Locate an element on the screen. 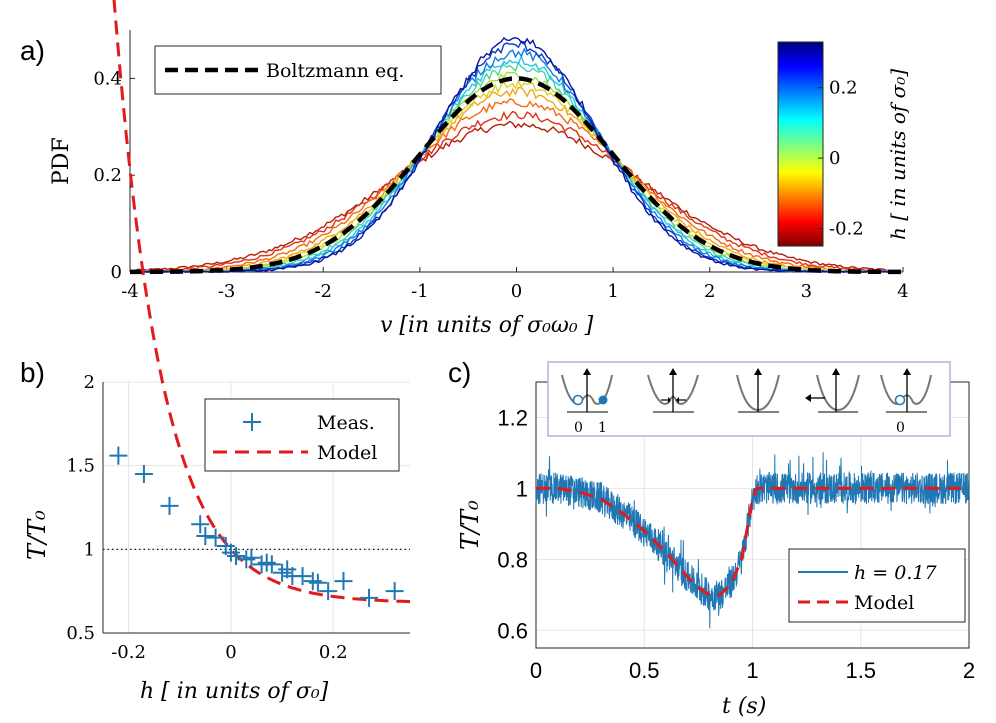  protocol-inset: 0 1 is located at coordinates (749, 399).